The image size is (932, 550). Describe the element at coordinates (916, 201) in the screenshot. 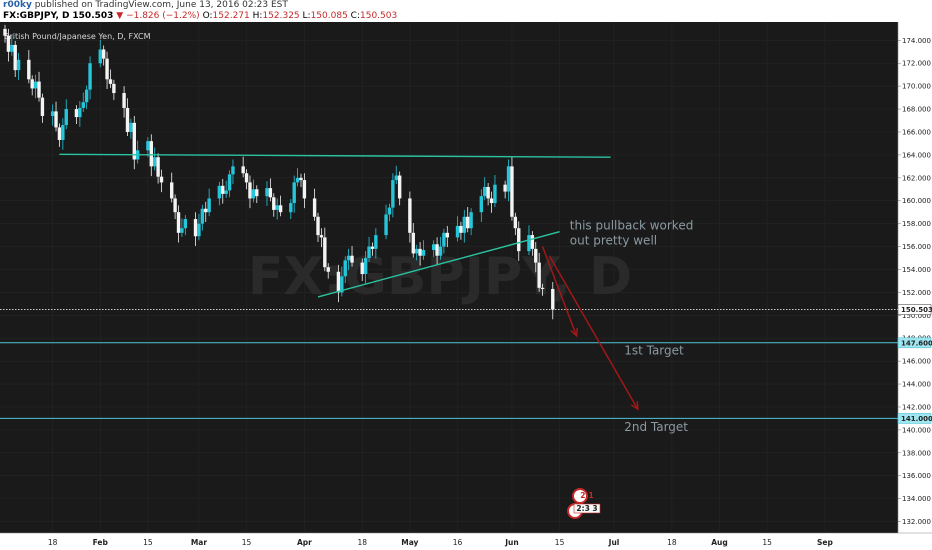

I see `price-tick-label: 160.000` at that location.